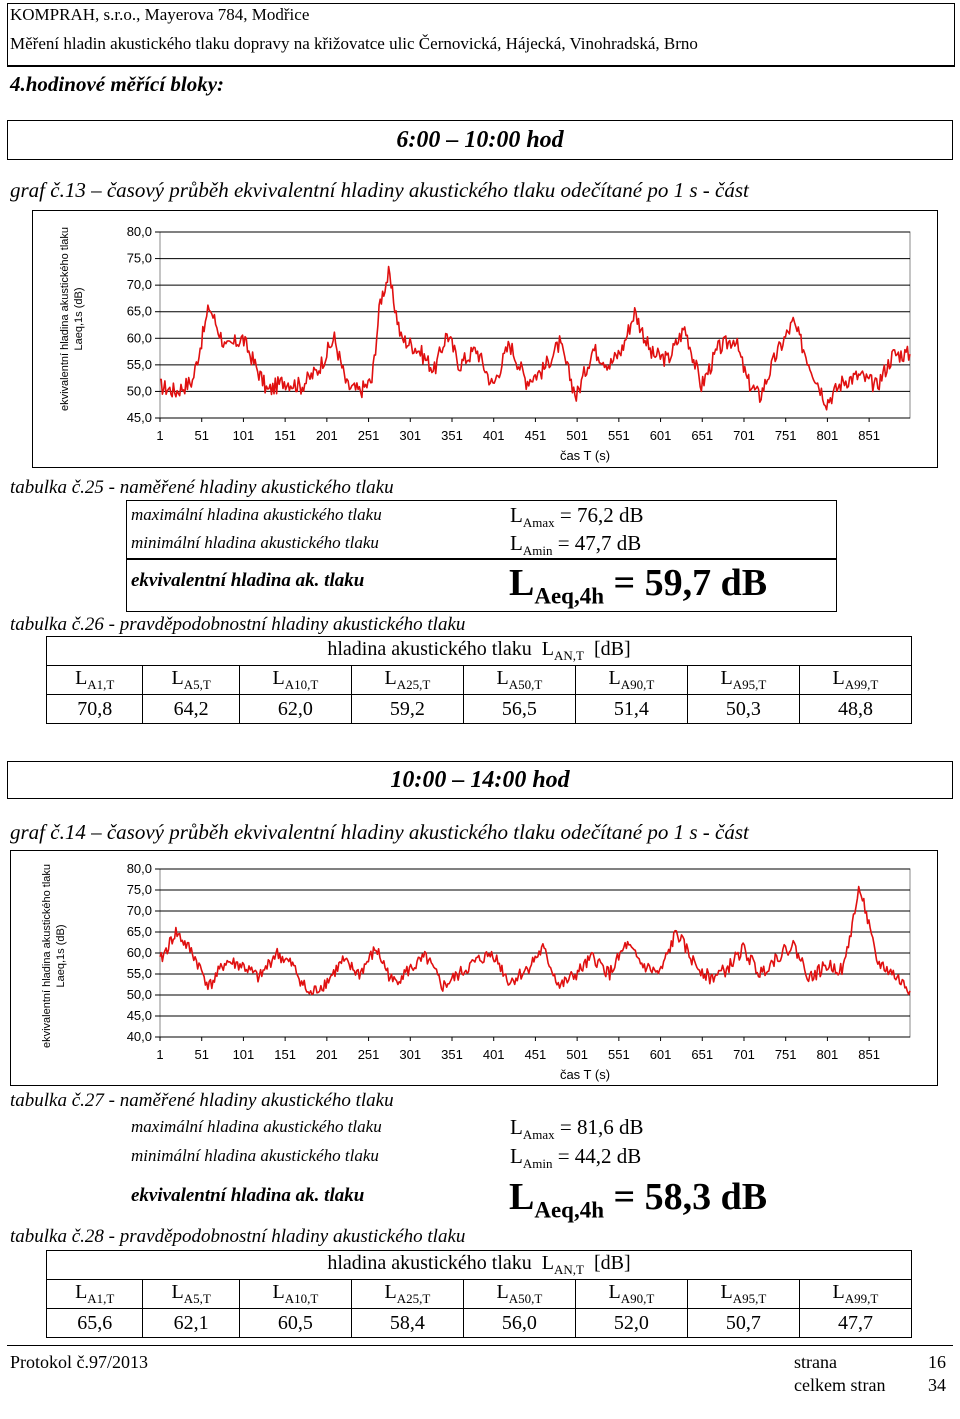  I want to click on prob-value: 47,7, so click(855, 1323).